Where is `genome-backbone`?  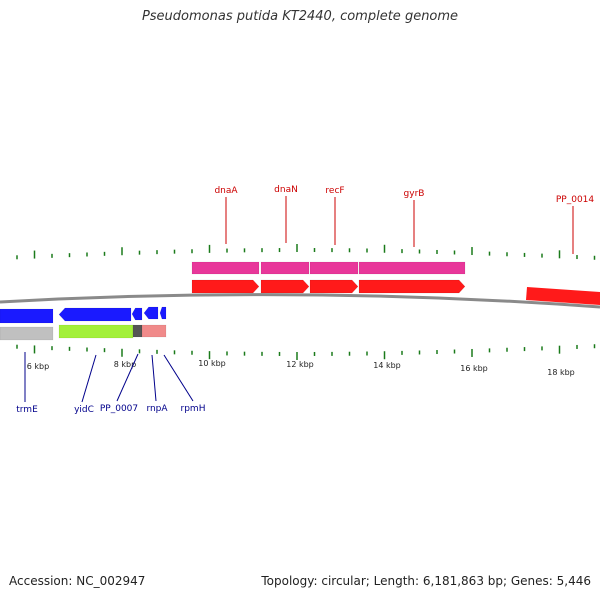 genome-backbone is located at coordinates (300, 301).